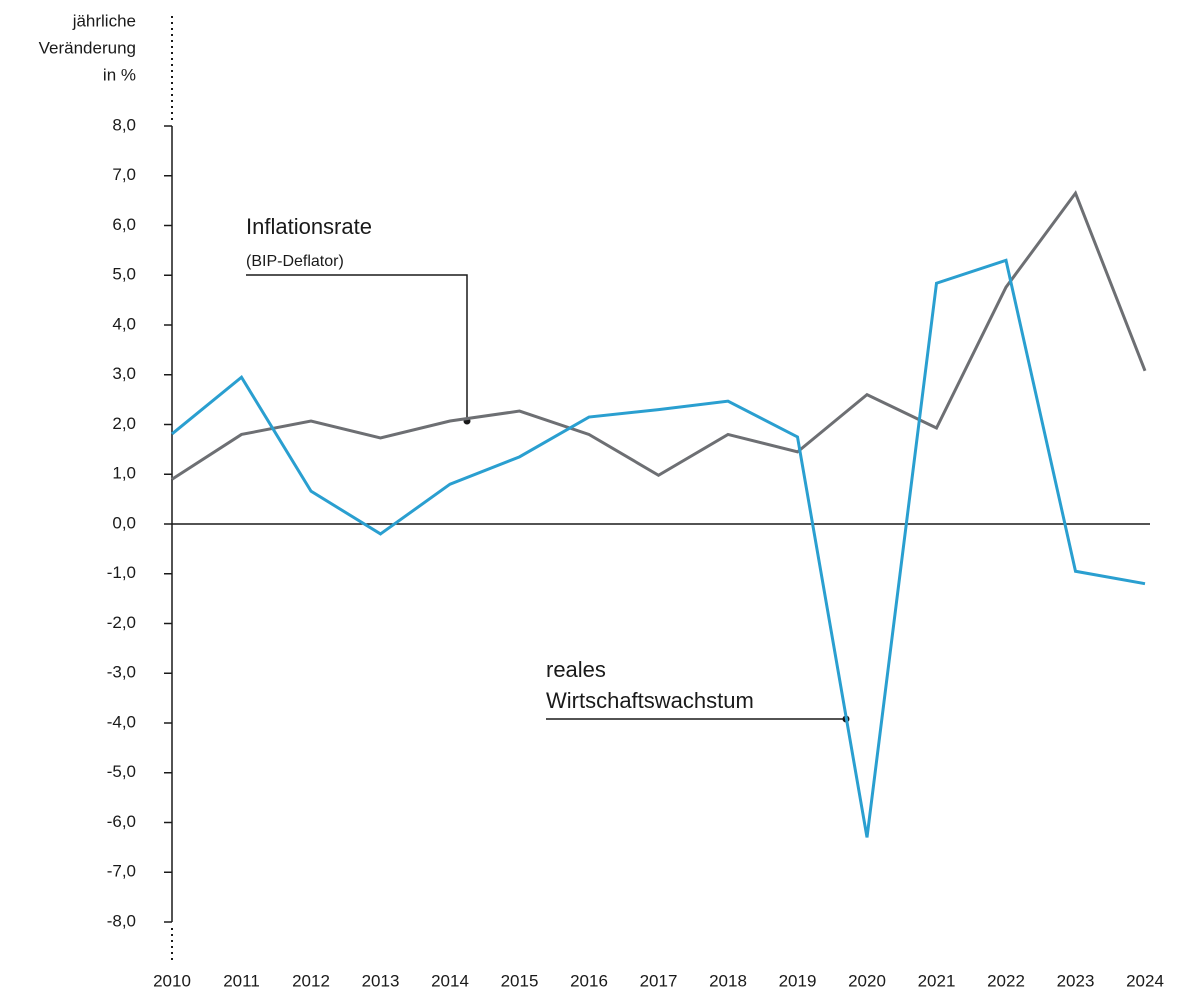 The image size is (1177, 992). I want to click on y-tick-label: -1,0, so click(121, 572).